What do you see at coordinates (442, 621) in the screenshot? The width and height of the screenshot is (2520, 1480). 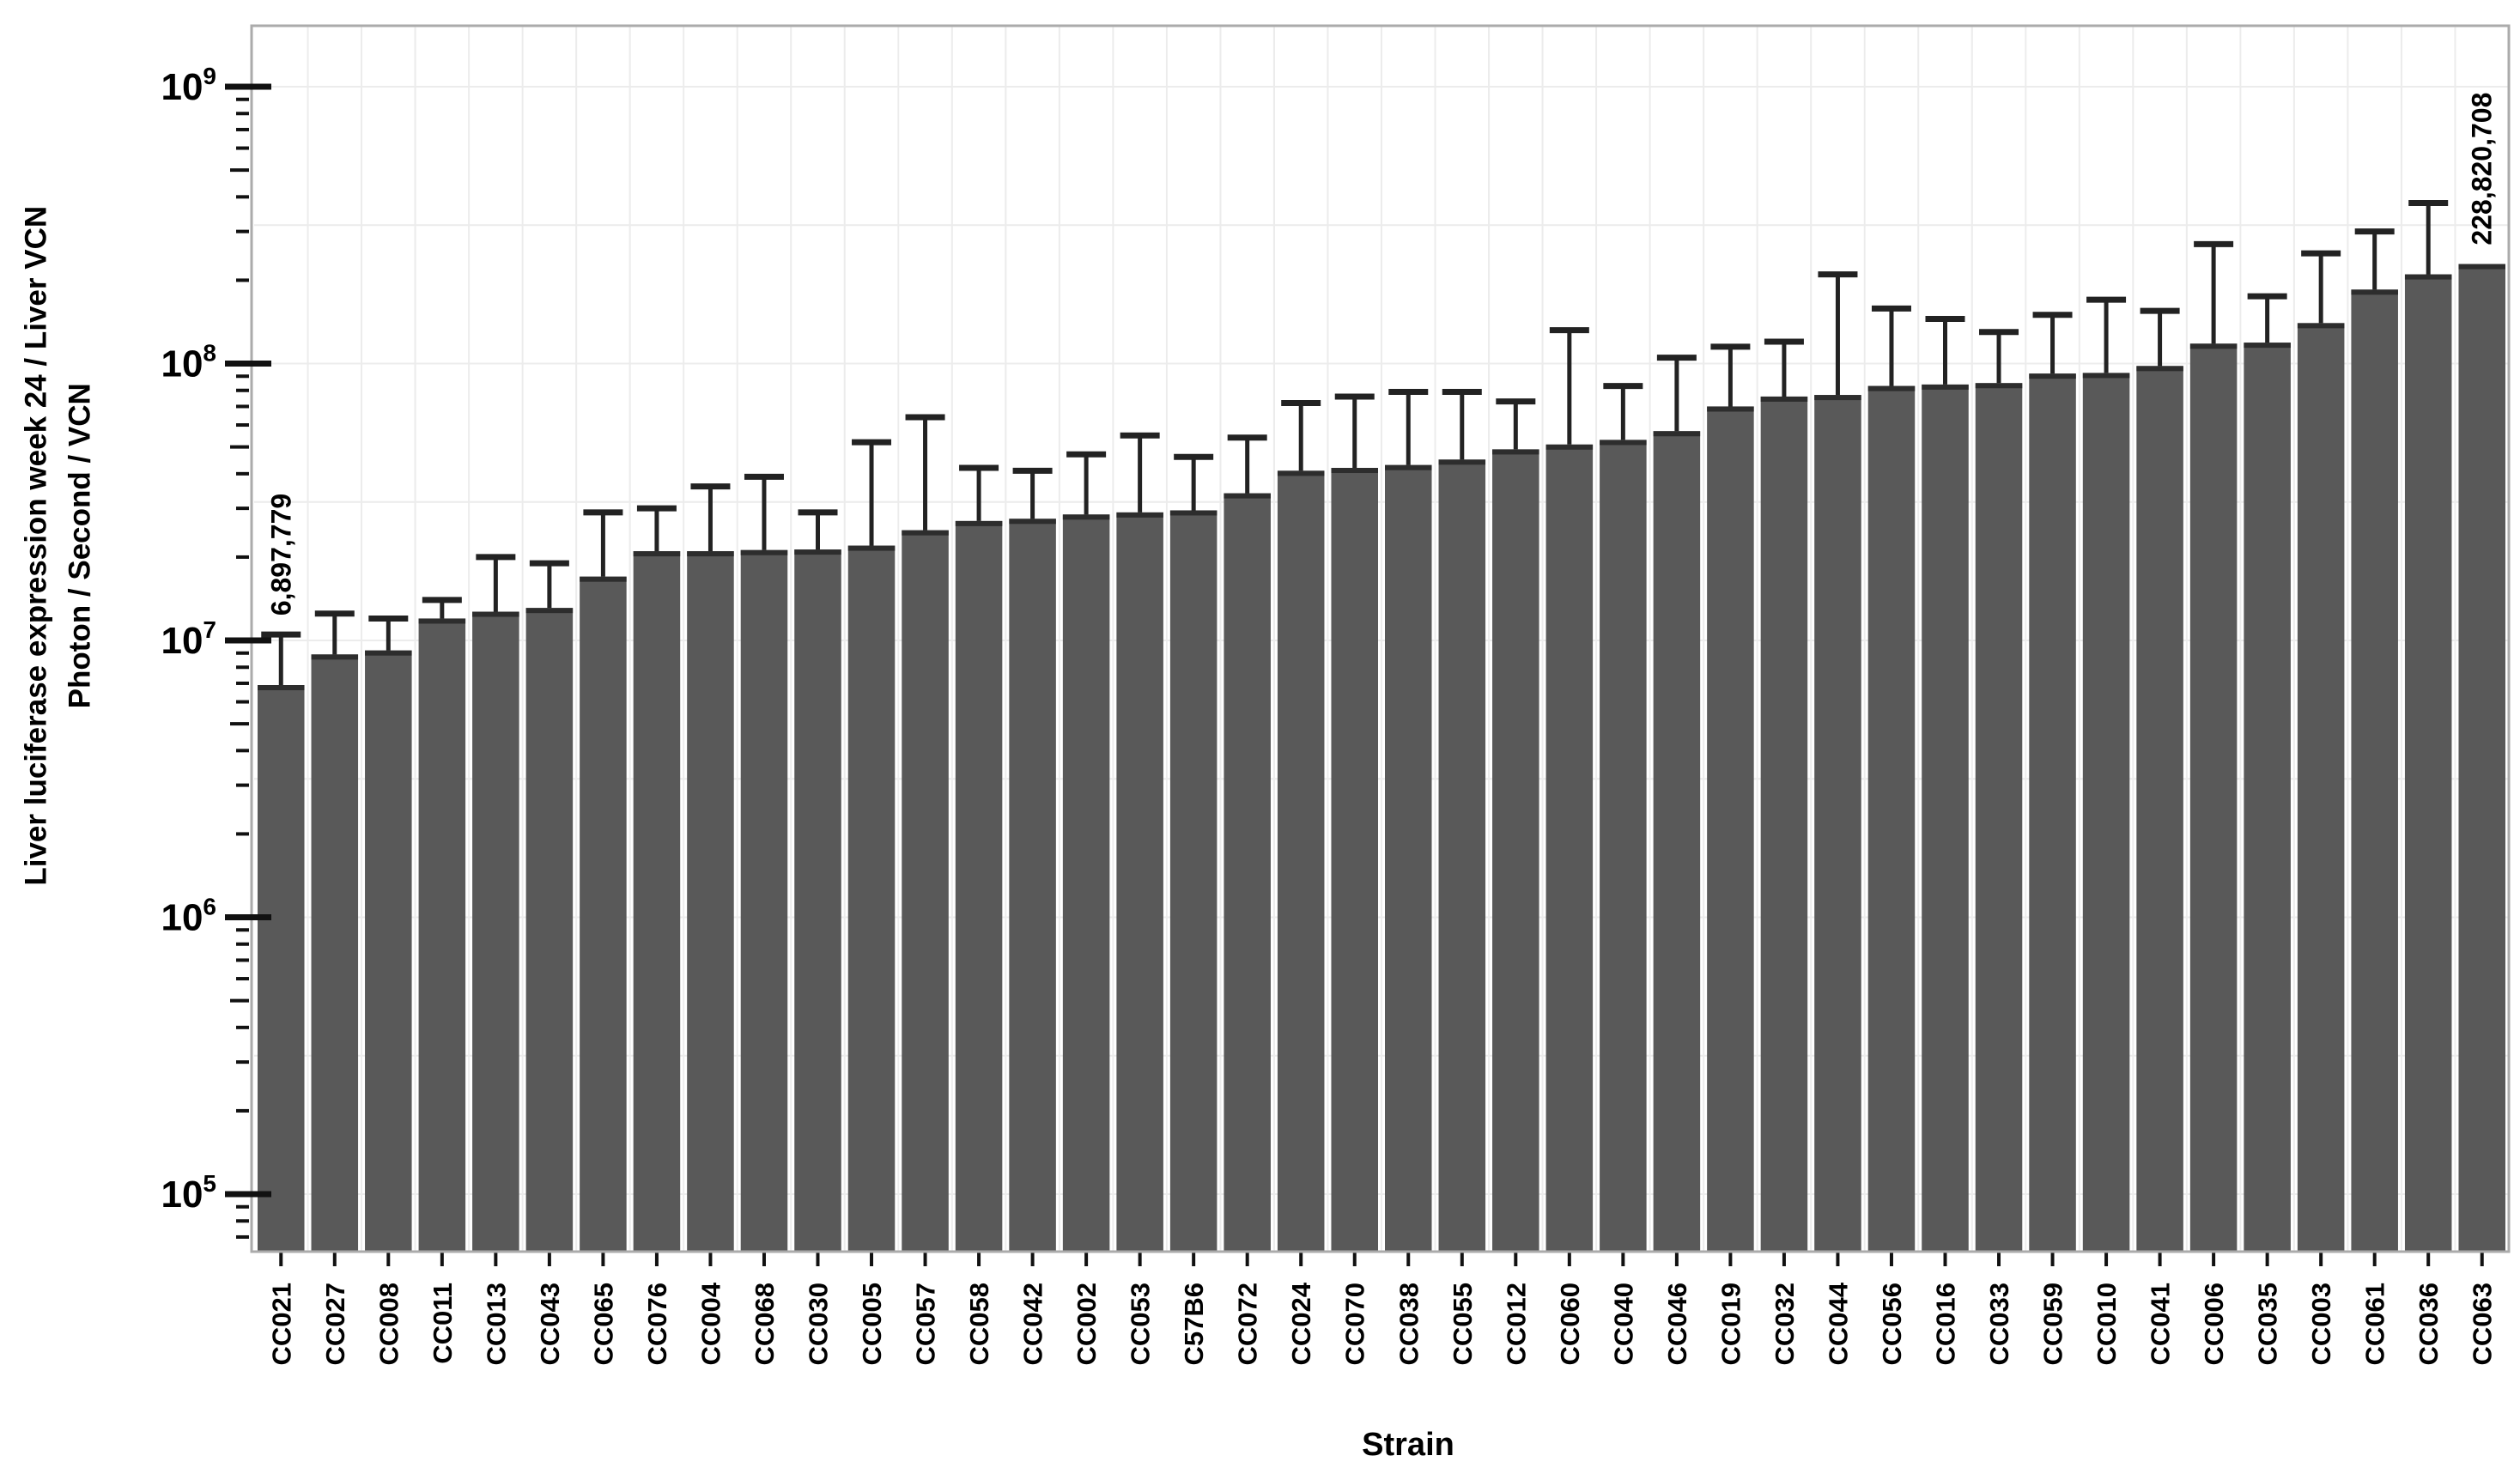 I see `bar-top-edge-CC011` at bounding box center [442, 621].